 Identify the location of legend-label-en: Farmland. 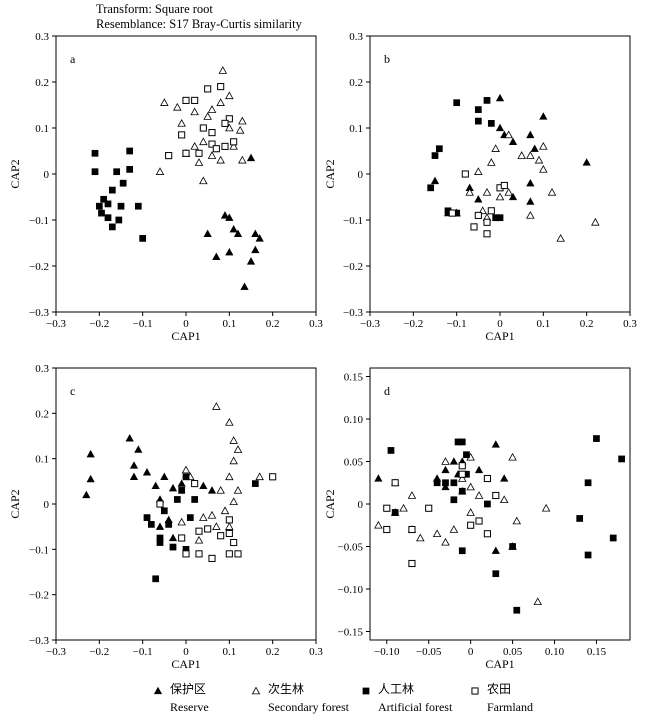
(510, 707).